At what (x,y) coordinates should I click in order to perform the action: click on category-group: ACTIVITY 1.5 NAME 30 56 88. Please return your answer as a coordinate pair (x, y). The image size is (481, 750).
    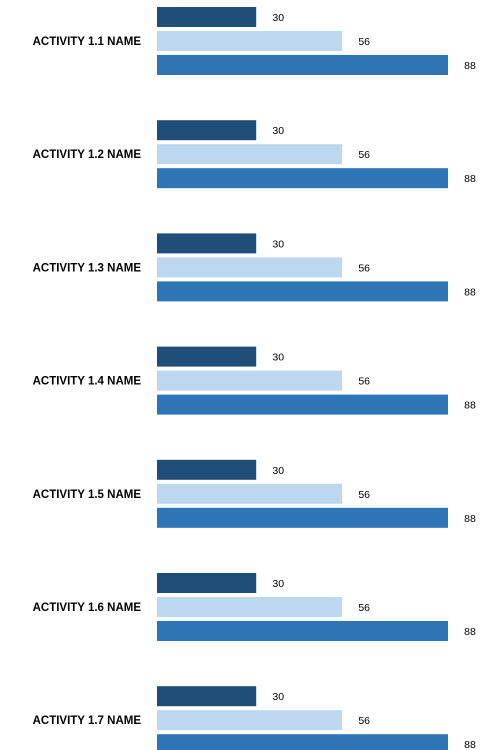
    Looking at the image, I should click on (254, 493).